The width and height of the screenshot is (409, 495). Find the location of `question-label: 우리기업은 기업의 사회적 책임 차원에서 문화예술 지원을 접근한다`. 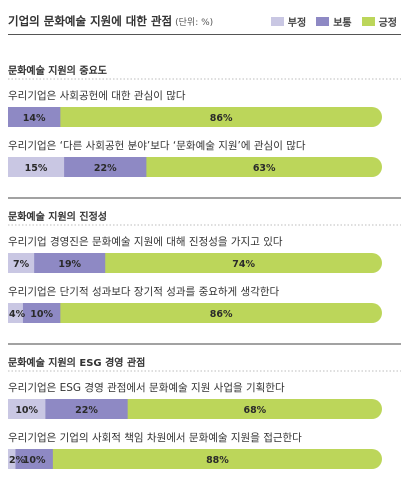

question-label: 우리기업은 기업의 사회적 책임 차원에서 문화예술 지원을 접근한다 is located at coordinates (155, 437).